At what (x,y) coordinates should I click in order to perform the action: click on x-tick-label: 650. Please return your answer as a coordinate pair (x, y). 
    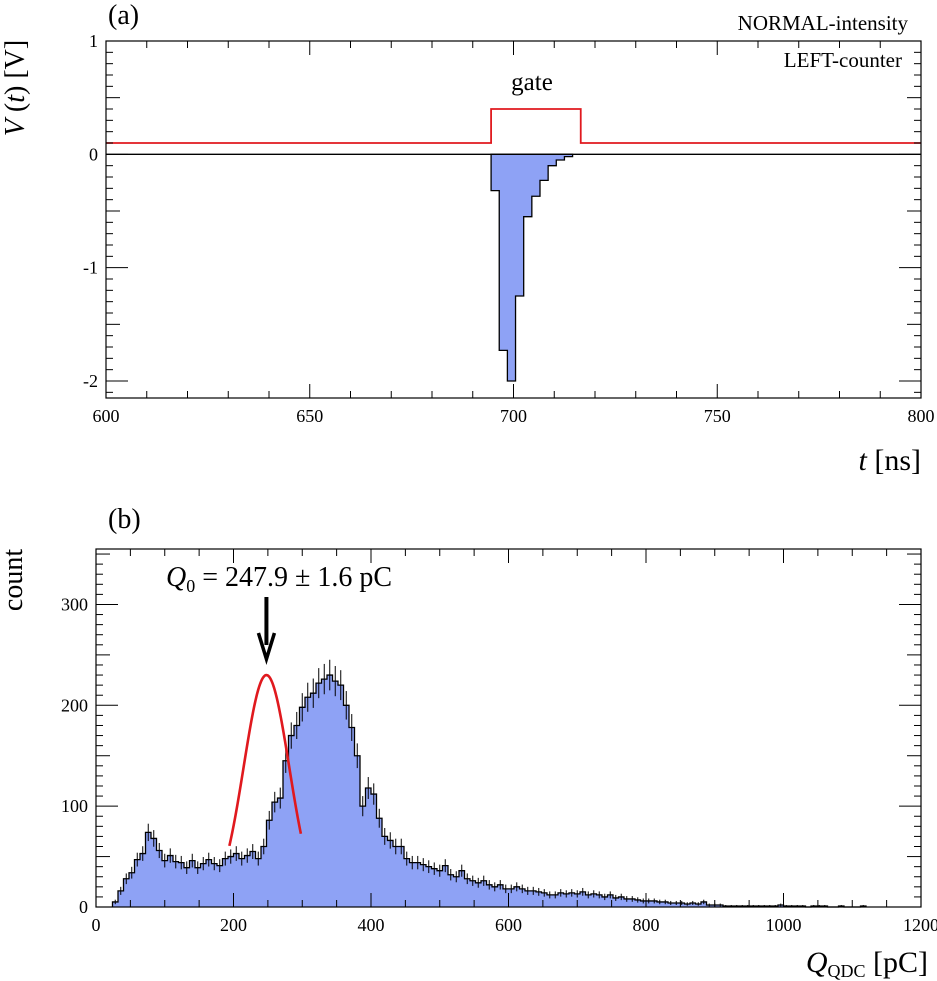
    Looking at the image, I should click on (309, 416).